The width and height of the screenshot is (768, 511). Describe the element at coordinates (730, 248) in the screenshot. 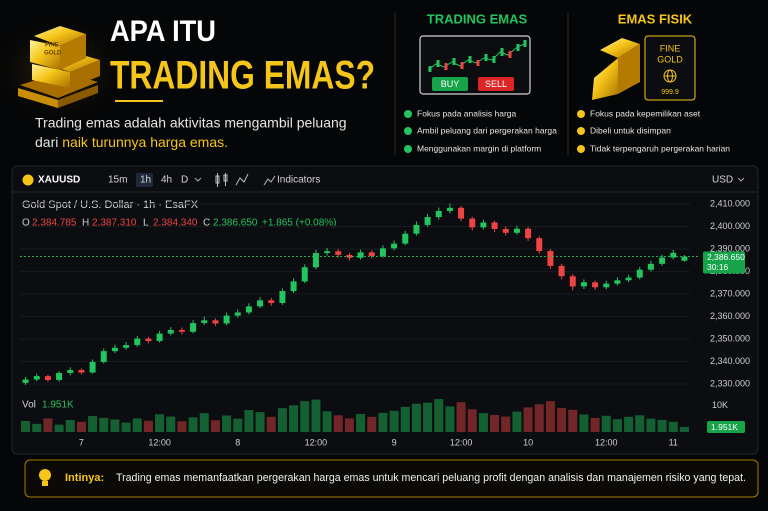

I see `y-tick-label: 2,390.000` at that location.